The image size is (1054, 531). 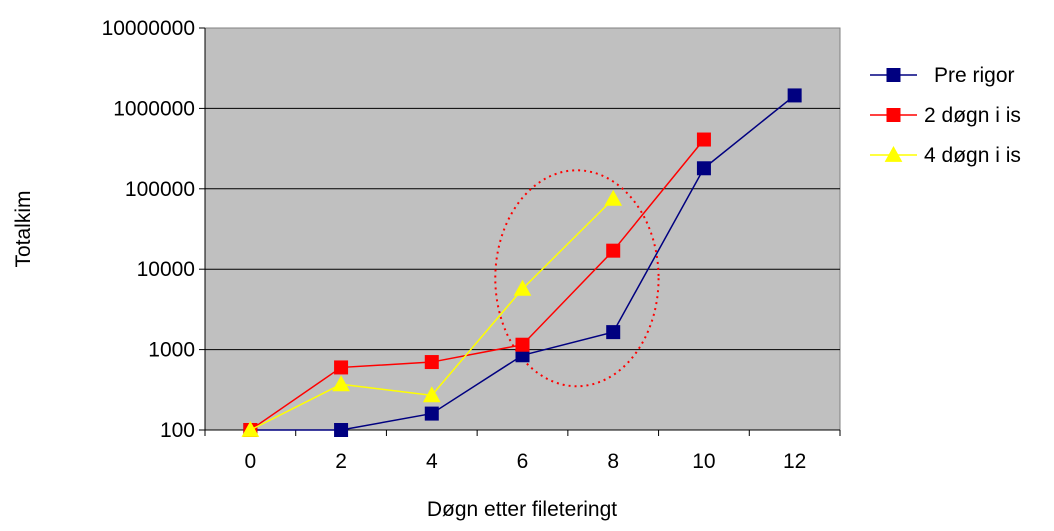 I want to click on annotation-layer, so click(x=577, y=278).